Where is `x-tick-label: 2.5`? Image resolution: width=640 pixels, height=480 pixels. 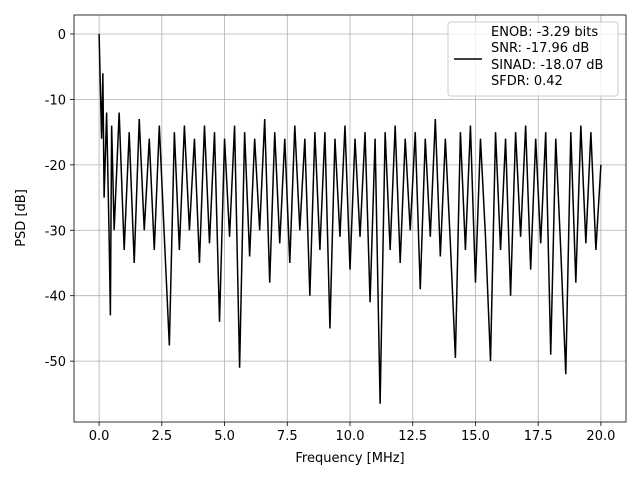
x-tick-label: 2.5 is located at coordinates (161, 436).